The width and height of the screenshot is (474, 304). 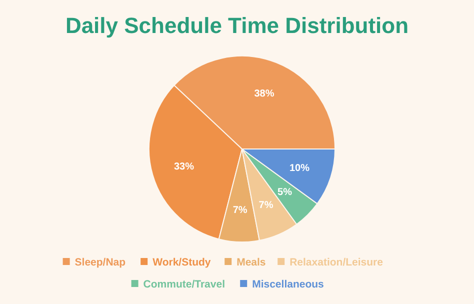 What do you see at coordinates (264, 94) in the screenshot?
I see `data-label: 38%` at bounding box center [264, 94].